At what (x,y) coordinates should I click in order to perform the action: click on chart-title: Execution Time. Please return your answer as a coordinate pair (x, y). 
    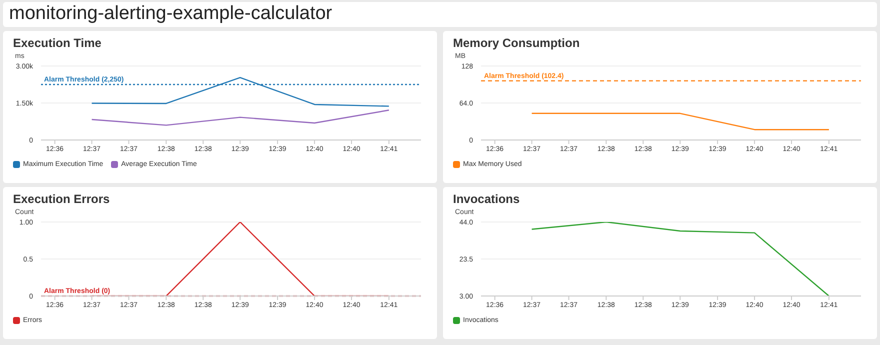
    Looking at the image, I should click on (57, 43).